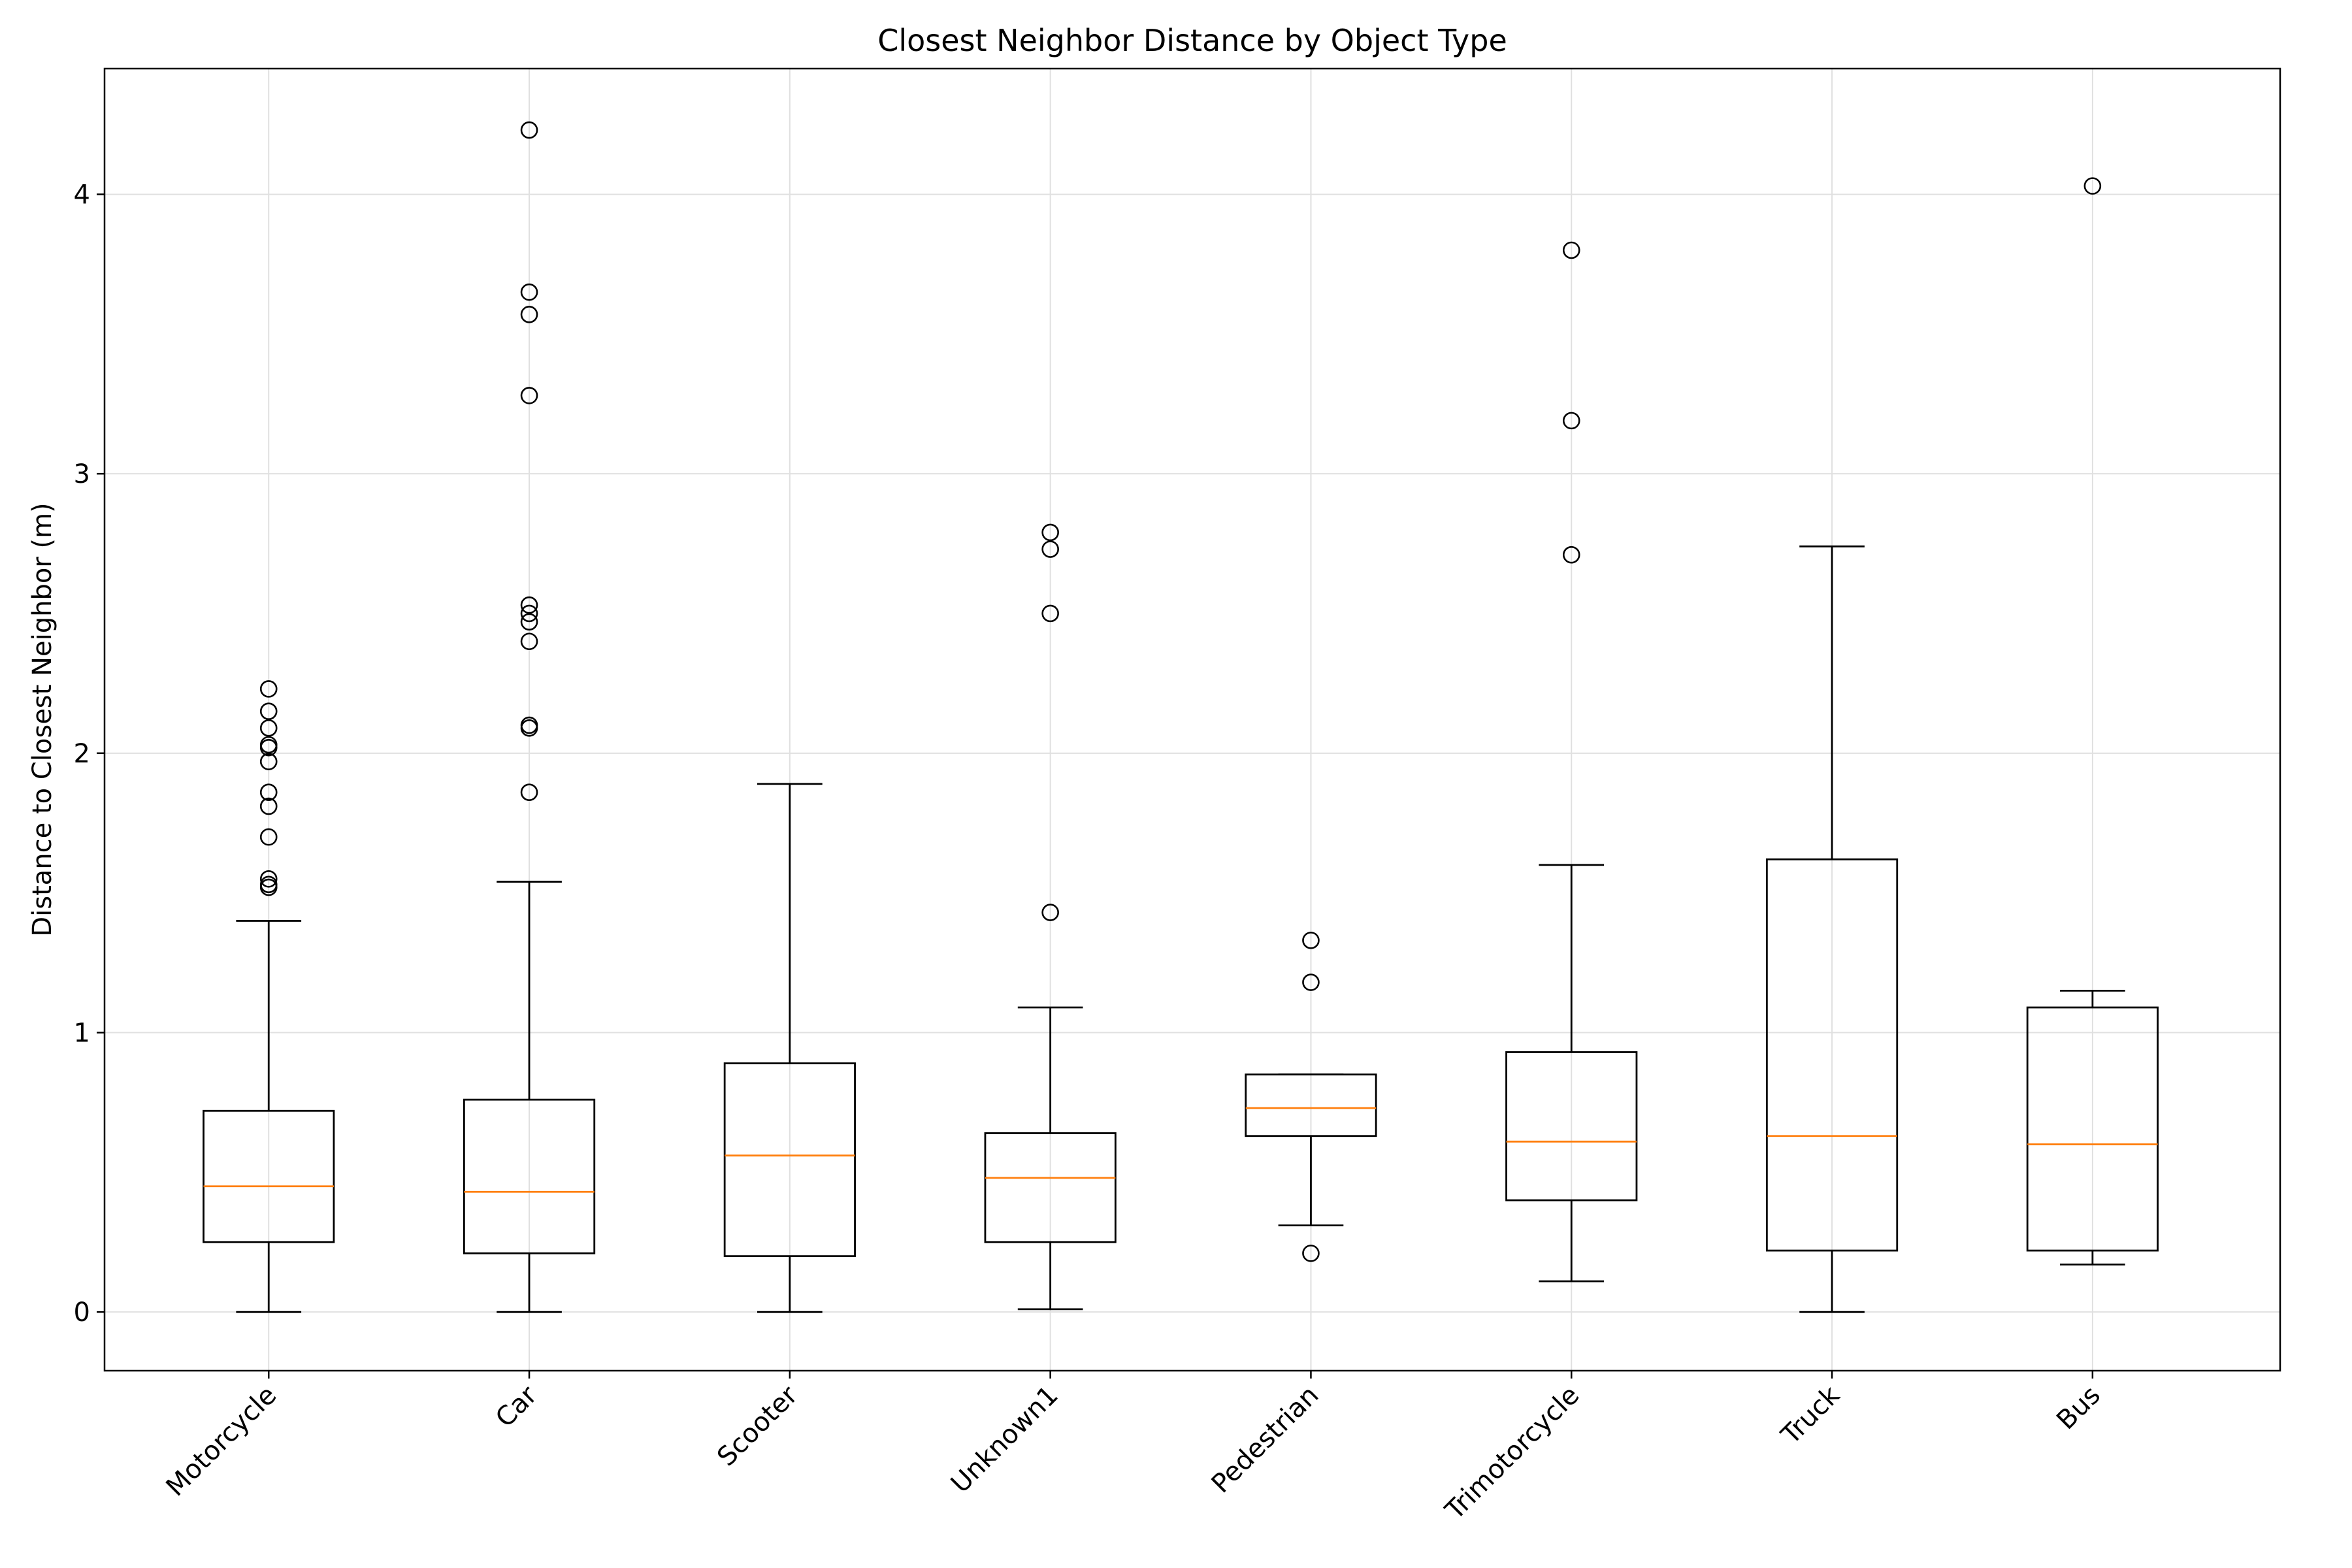 This screenshot has height=1568, width=2352. What do you see at coordinates (82, 754) in the screenshot?
I see `y-tick-label: 2` at bounding box center [82, 754].